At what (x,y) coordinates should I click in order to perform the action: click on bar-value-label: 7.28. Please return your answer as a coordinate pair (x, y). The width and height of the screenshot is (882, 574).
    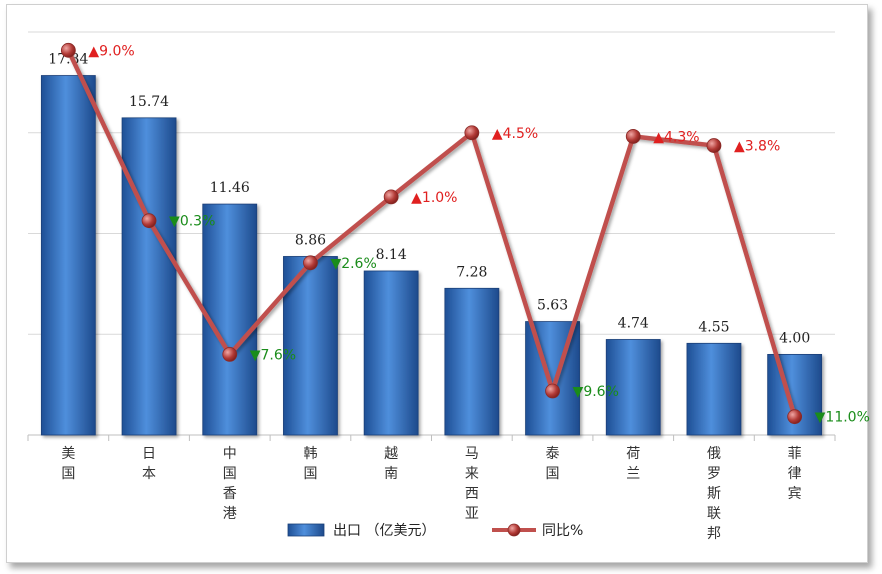
    Looking at the image, I should click on (471, 272).